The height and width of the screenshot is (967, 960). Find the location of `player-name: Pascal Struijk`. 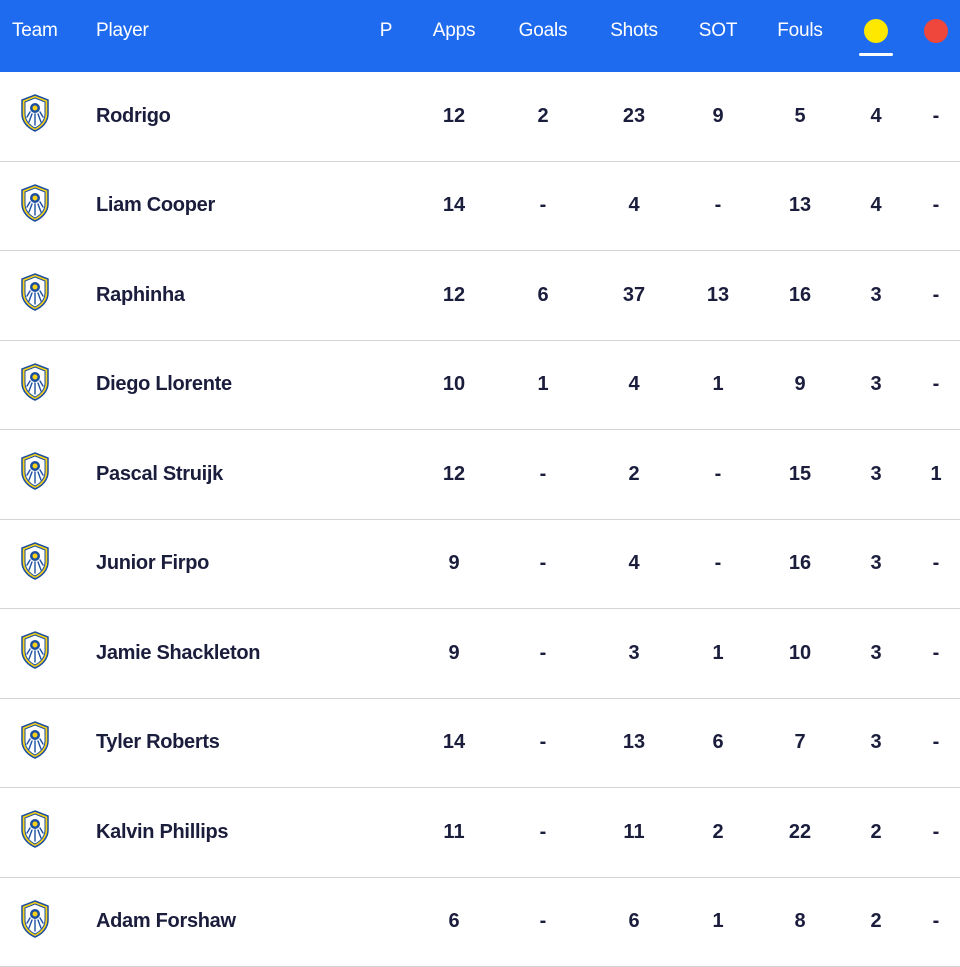

player-name: Pascal Struijk is located at coordinates (159, 474).